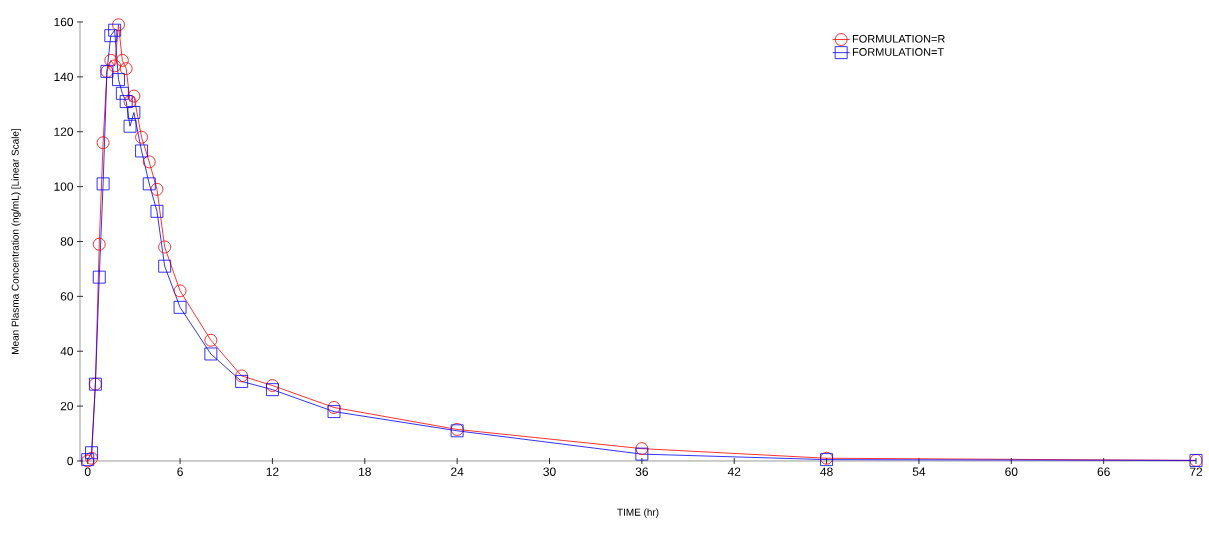 Image resolution: width=1209 pixels, height=534 pixels. Describe the element at coordinates (272, 471) in the screenshot. I see `x-tick-label: 12` at that location.